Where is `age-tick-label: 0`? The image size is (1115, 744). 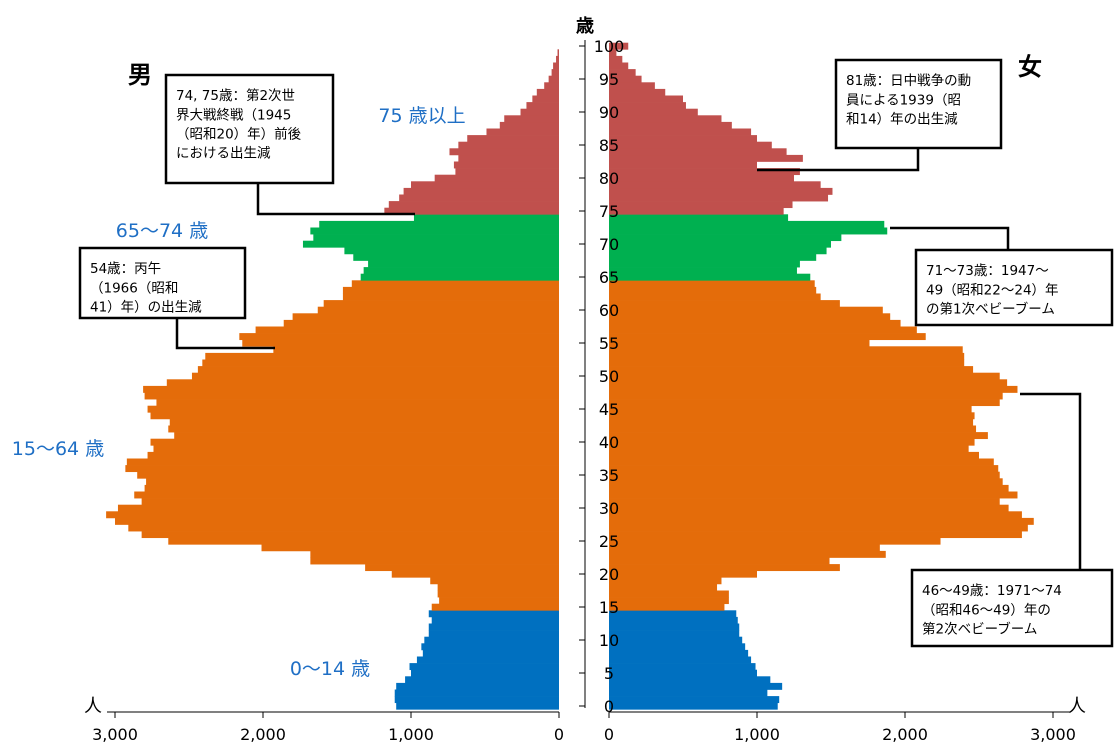
age-tick-label: 0 is located at coordinates (609, 706).